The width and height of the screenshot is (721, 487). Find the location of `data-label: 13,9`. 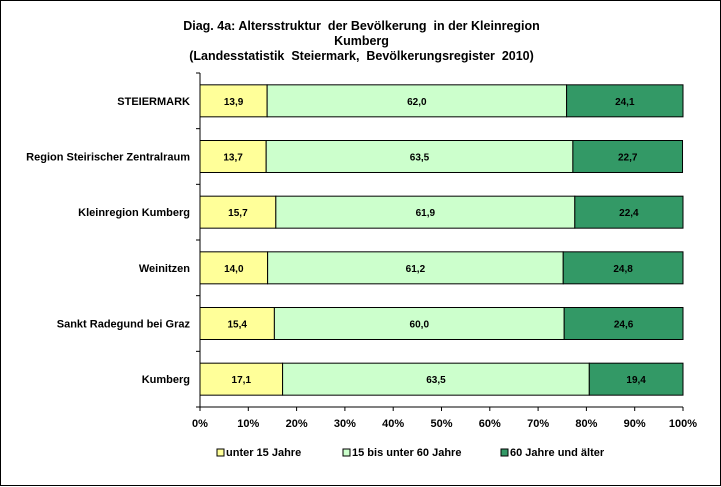

data-label: 13,9 is located at coordinates (234, 102).